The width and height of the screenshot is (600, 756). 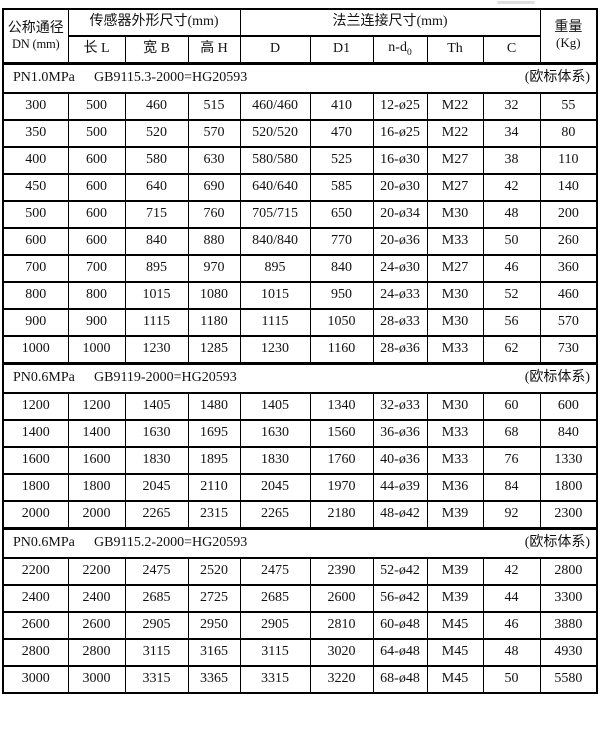 I want to click on cell-length-l: 2000, so click(x=96, y=514).